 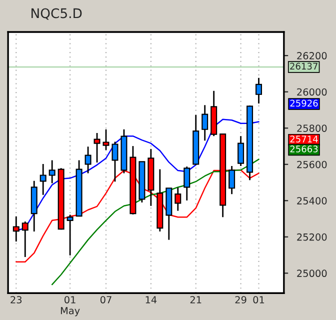 What do you see at coordinates (312, 128) in the screenshot?
I see `y-tick-label: 25800` at bounding box center [312, 128].